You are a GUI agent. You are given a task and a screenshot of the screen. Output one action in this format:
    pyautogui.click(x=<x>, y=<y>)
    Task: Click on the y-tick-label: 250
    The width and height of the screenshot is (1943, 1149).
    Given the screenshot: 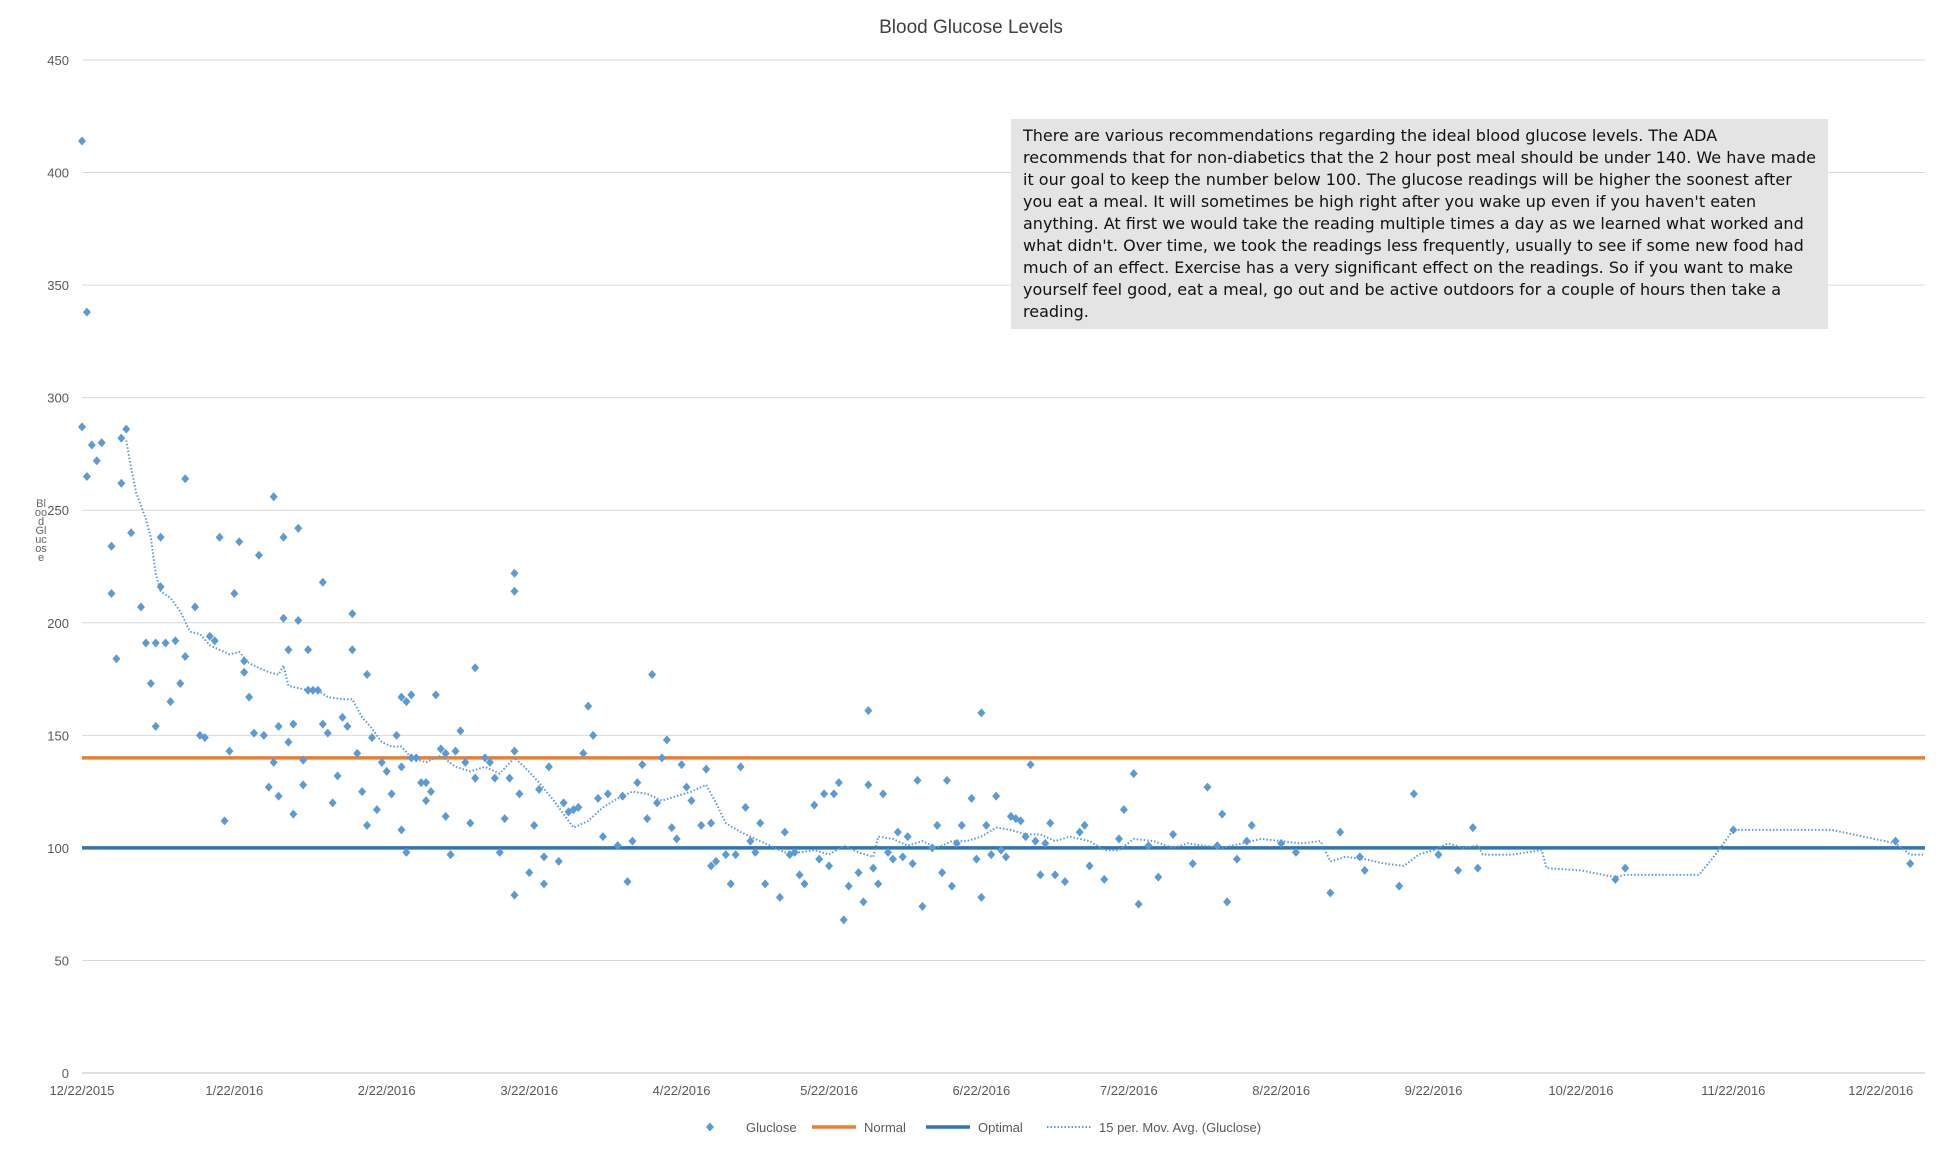 What is the action you would take?
    pyautogui.click(x=58, y=510)
    